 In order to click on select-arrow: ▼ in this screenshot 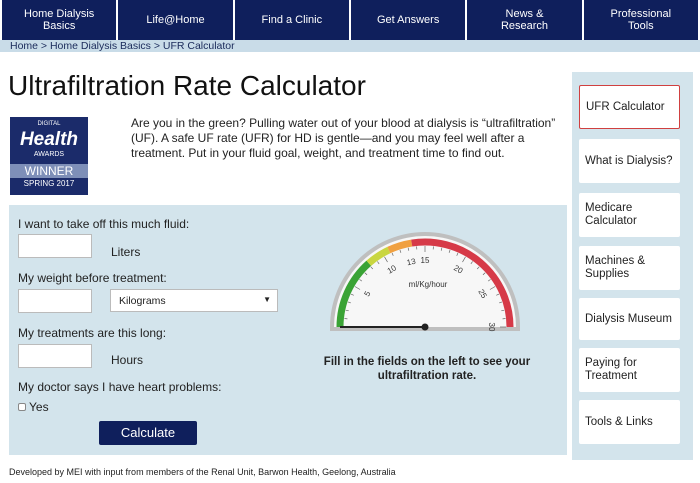, I will do `click(267, 299)`.